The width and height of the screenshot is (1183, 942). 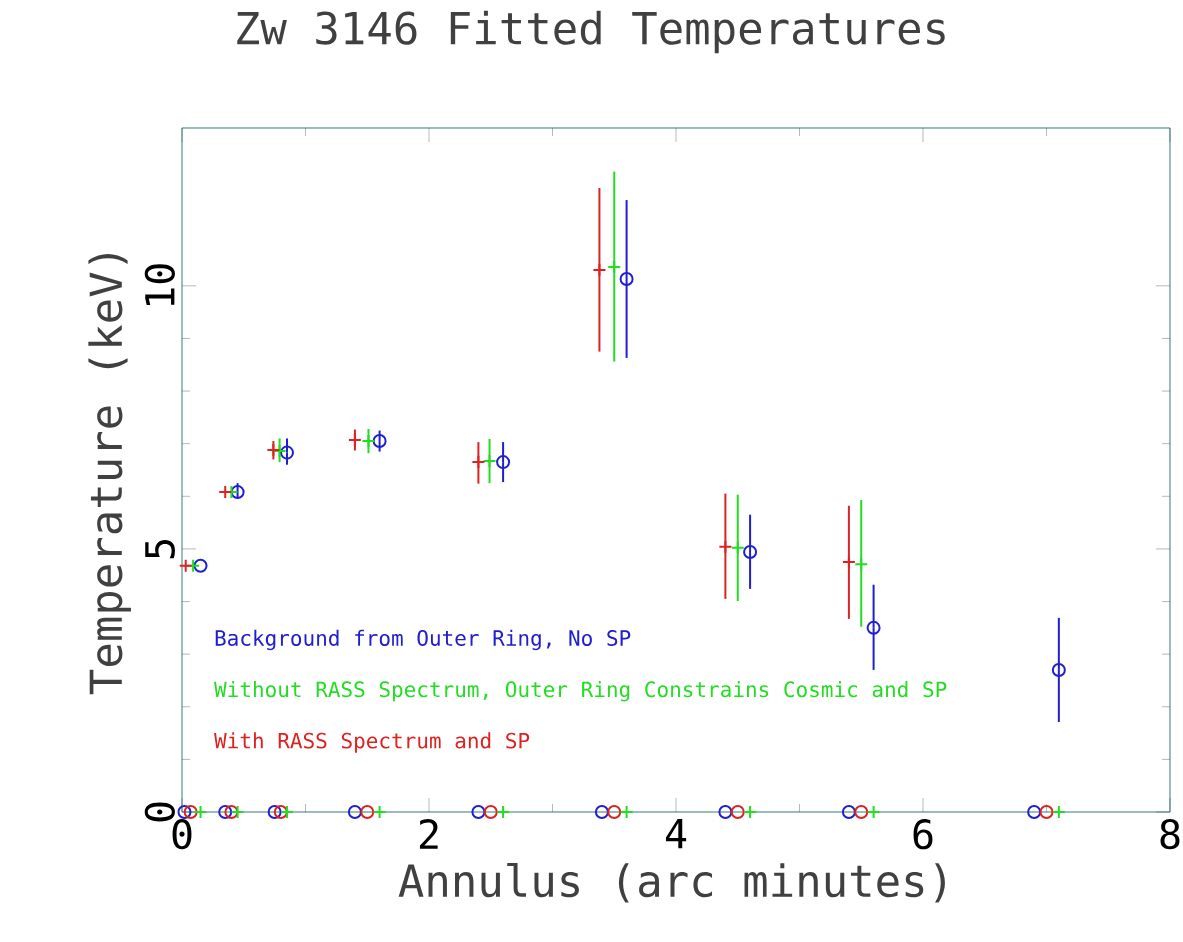 What do you see at coordinates (109, 474) in the screenshot?
I see `y-axis-title: Temperature (keV)` at bounding box center [109, 474].